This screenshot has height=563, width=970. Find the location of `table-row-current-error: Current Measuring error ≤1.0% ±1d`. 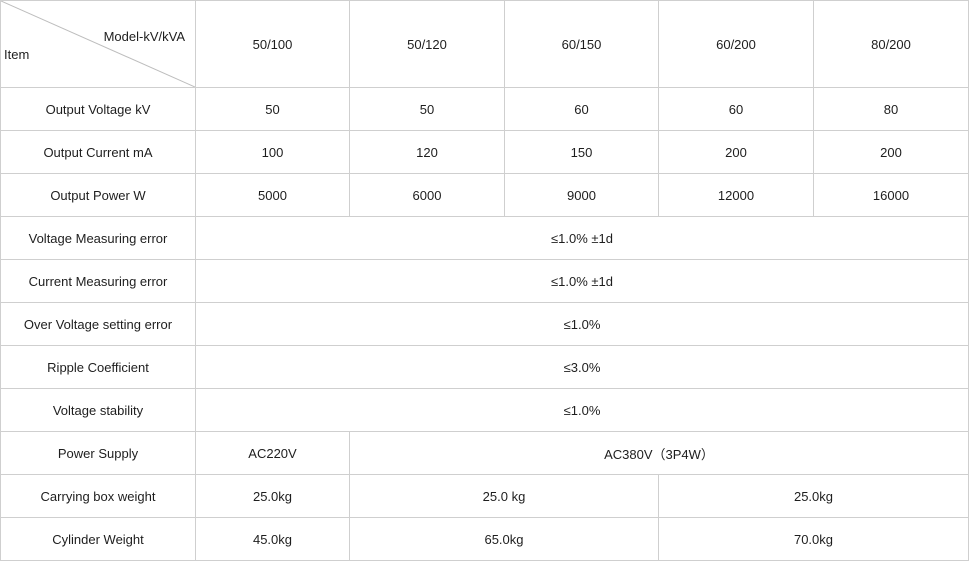

table-row-current-error: Current Measuring error ≤1.0% ±1d is located at coordinates (484, 281).